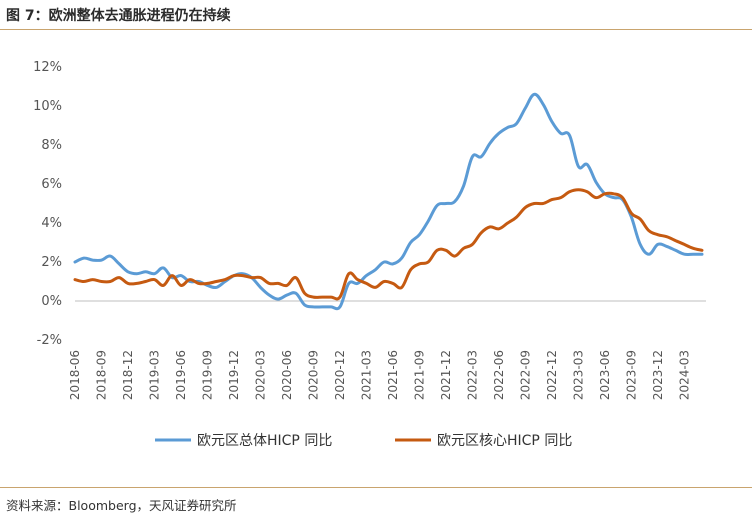 This screenshot has width=752, height=520. What do you see at coordinates (363, 441) in the screenshot?
I see `legend: 欧元区总体HICP 同比 欧元区核心HICP 同比` at bounding box center [363, 441].